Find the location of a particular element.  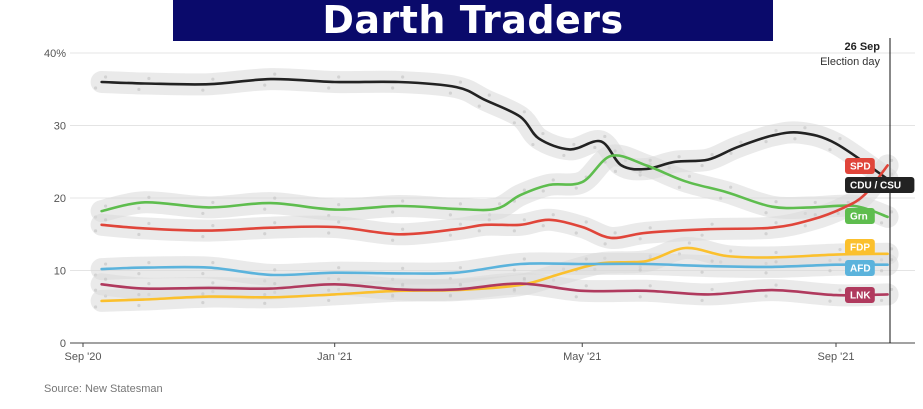

series-badge-label: Grn is located at coordinates (859, 217).